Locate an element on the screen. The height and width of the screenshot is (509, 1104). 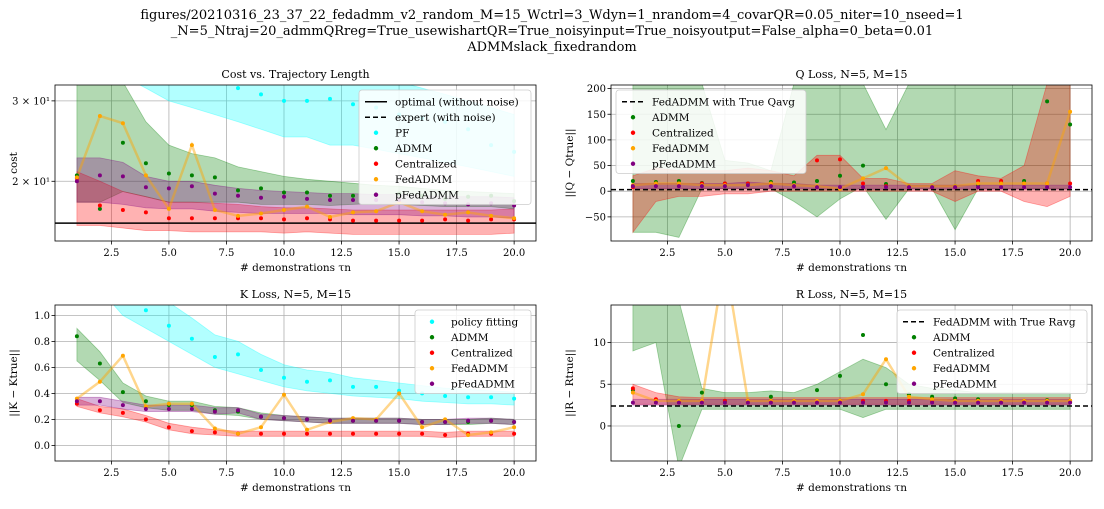
y-tick-label: 0.6 is located at coordinates (42, 368).